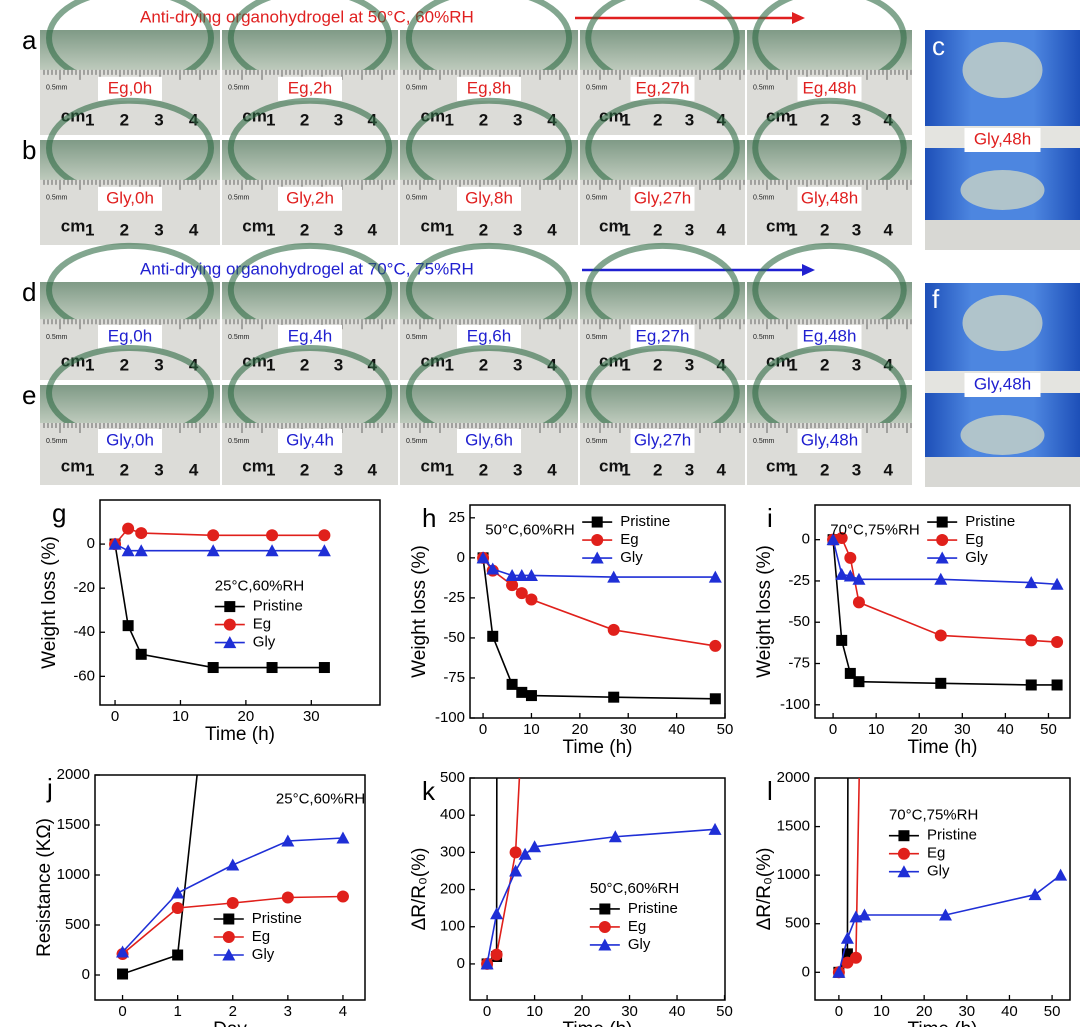 The width and height of the screenshot is (1080, 1027). I want to click on y-tick-label: -40, so click(84, 631).